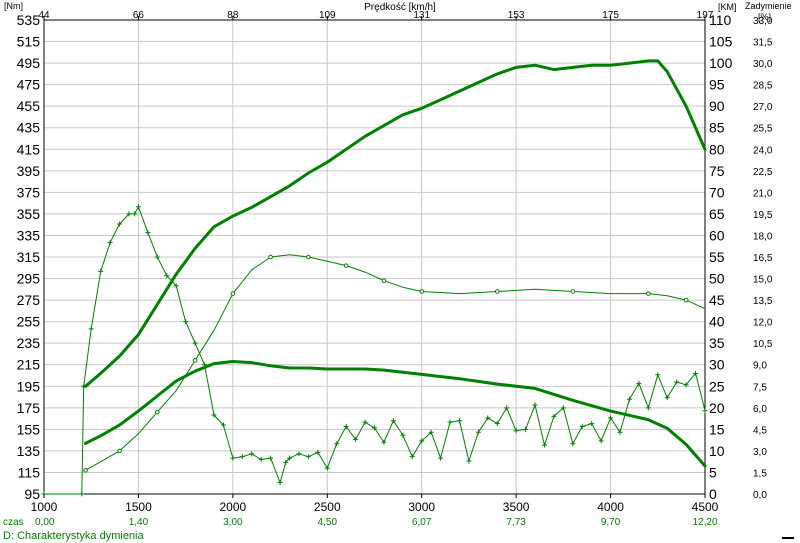  Describe the element at coordinates (705, 15) in the screenshot. I see `top-tick-label: 197` at that location.